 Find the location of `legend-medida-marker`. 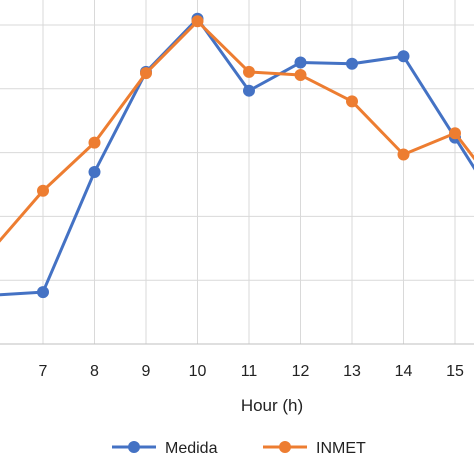

legend-medida-marker is located at coordinates (134, 447).